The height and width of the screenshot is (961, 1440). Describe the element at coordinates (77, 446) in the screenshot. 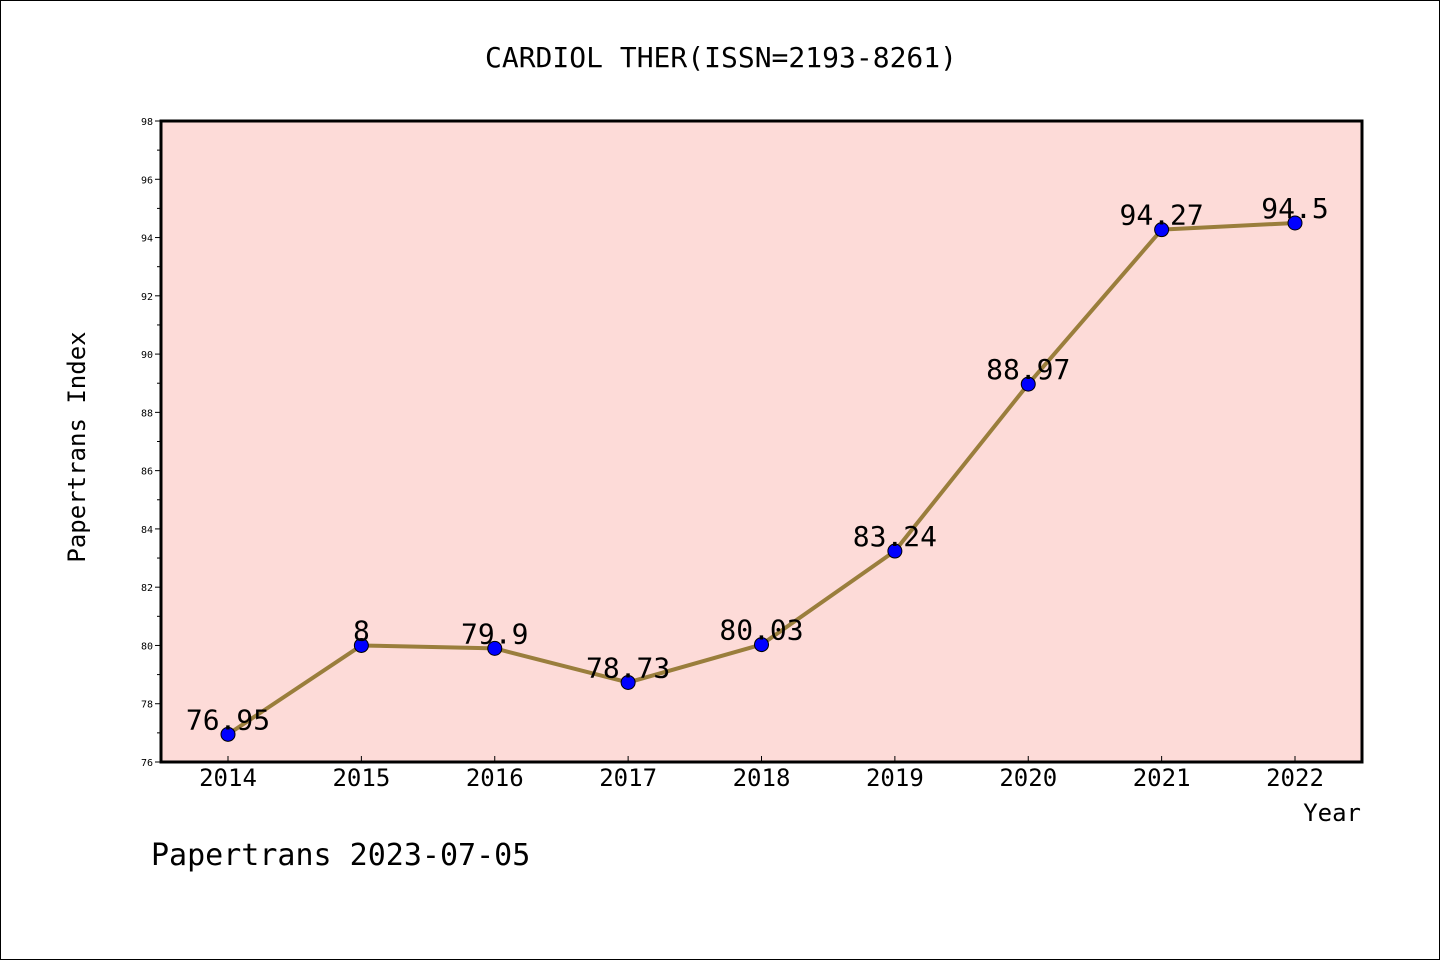

I see `y-axis-label: Papertrans Index` at that location.